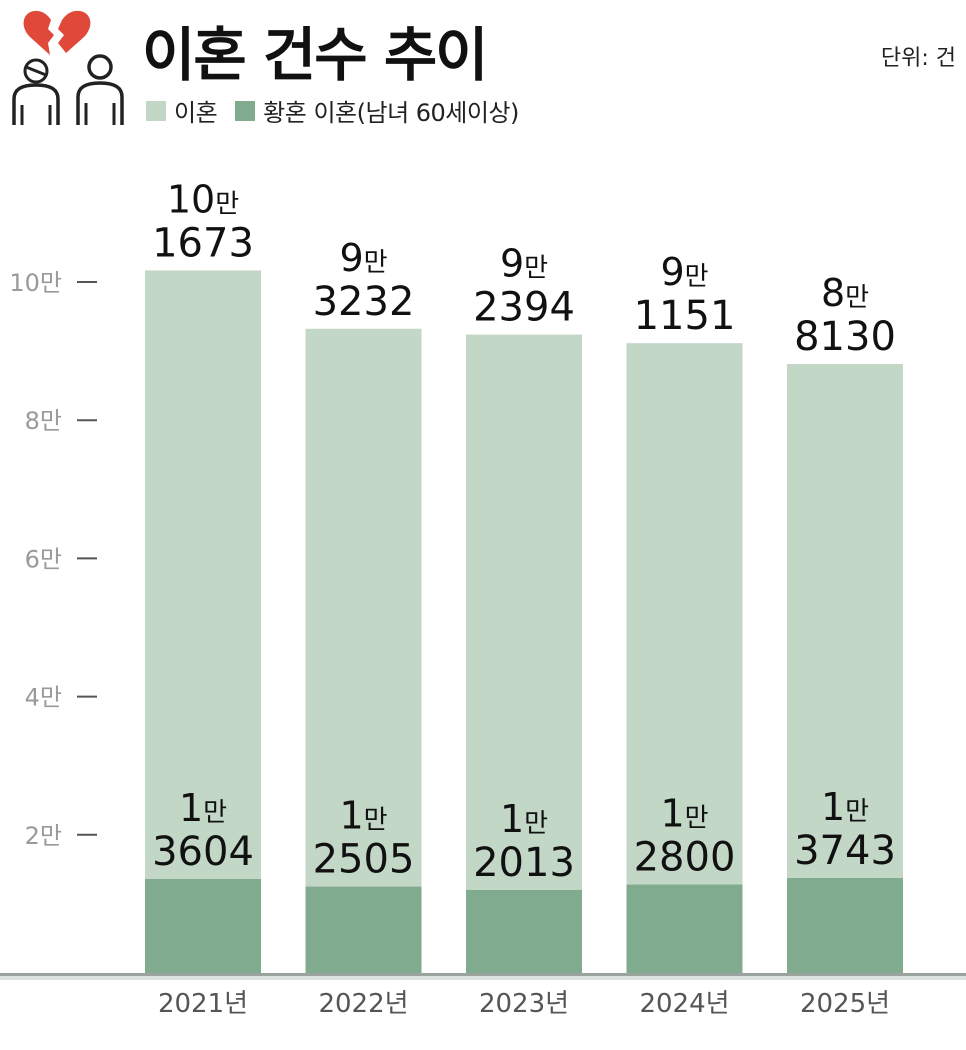 The image size is (966, 1050). Describe the element at coordinates (315, 55) in the screenshot. I see `chart-title: 이혼 건수 추이` at that location.